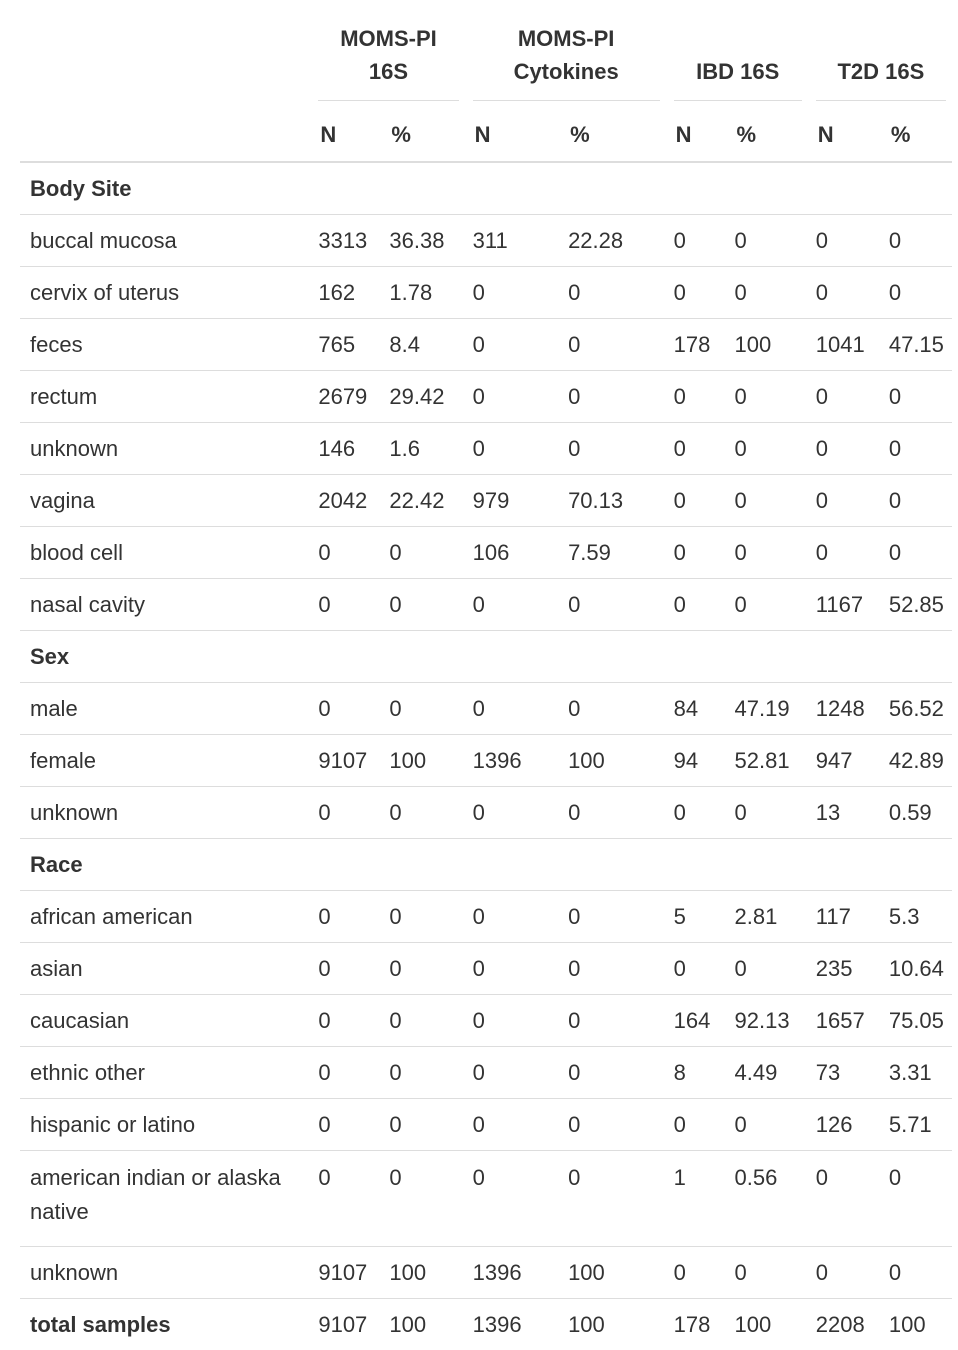  I want to click on percent-cell: 5.71, so click(916, 1125).